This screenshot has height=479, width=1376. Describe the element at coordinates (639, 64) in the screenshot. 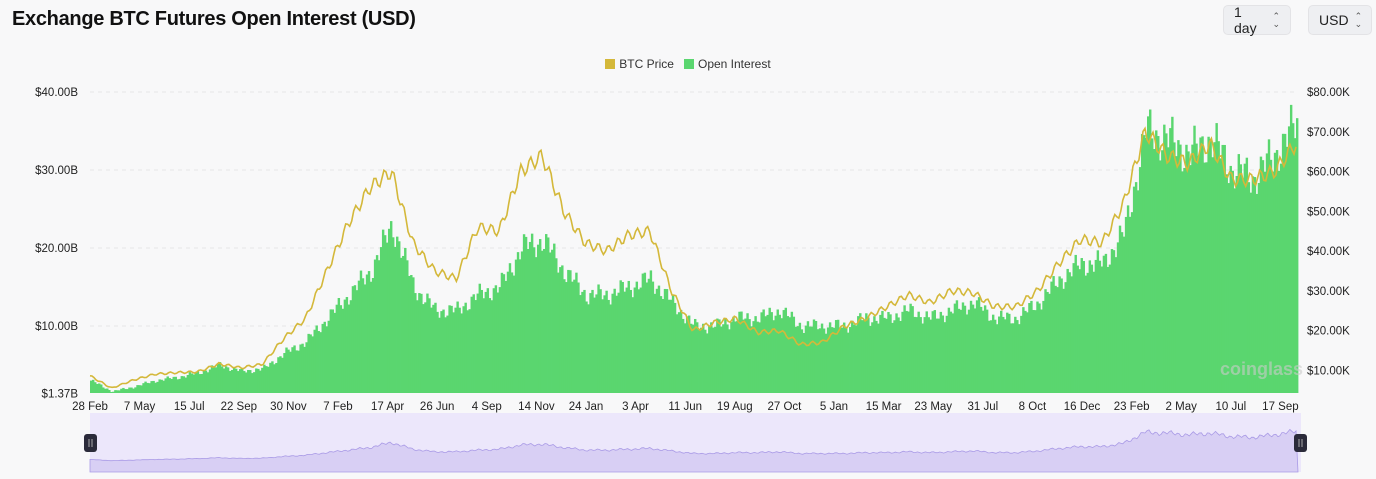

I see `legend-item-btc-price: BTC Price` at that location.